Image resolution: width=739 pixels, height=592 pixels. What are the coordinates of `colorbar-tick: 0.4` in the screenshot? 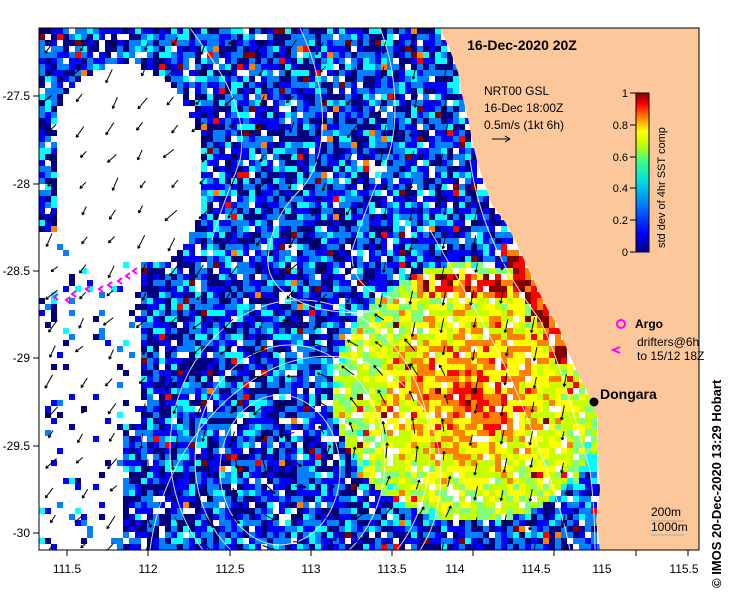 It's located at (620, 189).